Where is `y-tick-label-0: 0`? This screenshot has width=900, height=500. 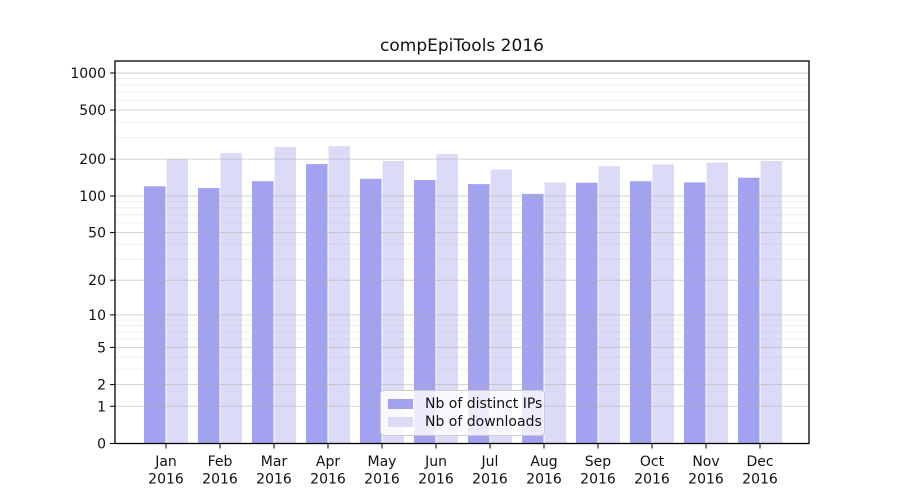
y-tick-label-0: 0 is located at coordinates (101, 445).